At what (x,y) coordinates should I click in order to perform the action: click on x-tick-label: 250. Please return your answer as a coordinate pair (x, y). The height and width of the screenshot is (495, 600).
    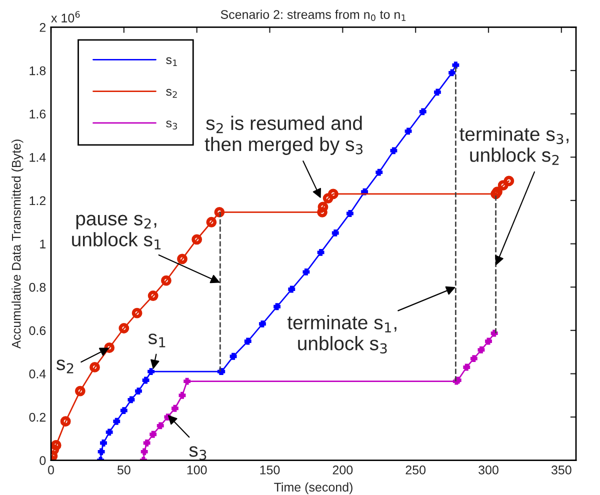
    Looking at the image, I should click on (416, 470).